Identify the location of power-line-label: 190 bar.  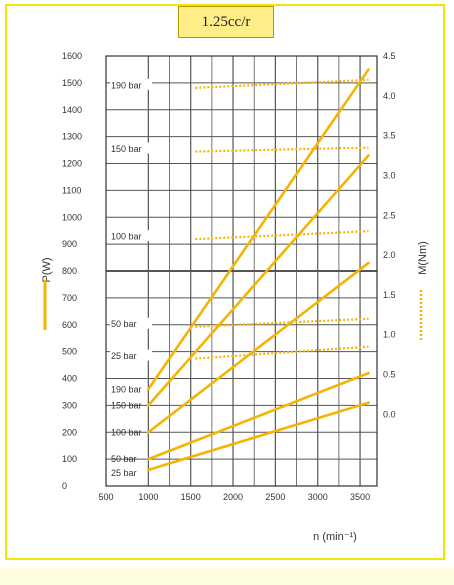
(126, 389).